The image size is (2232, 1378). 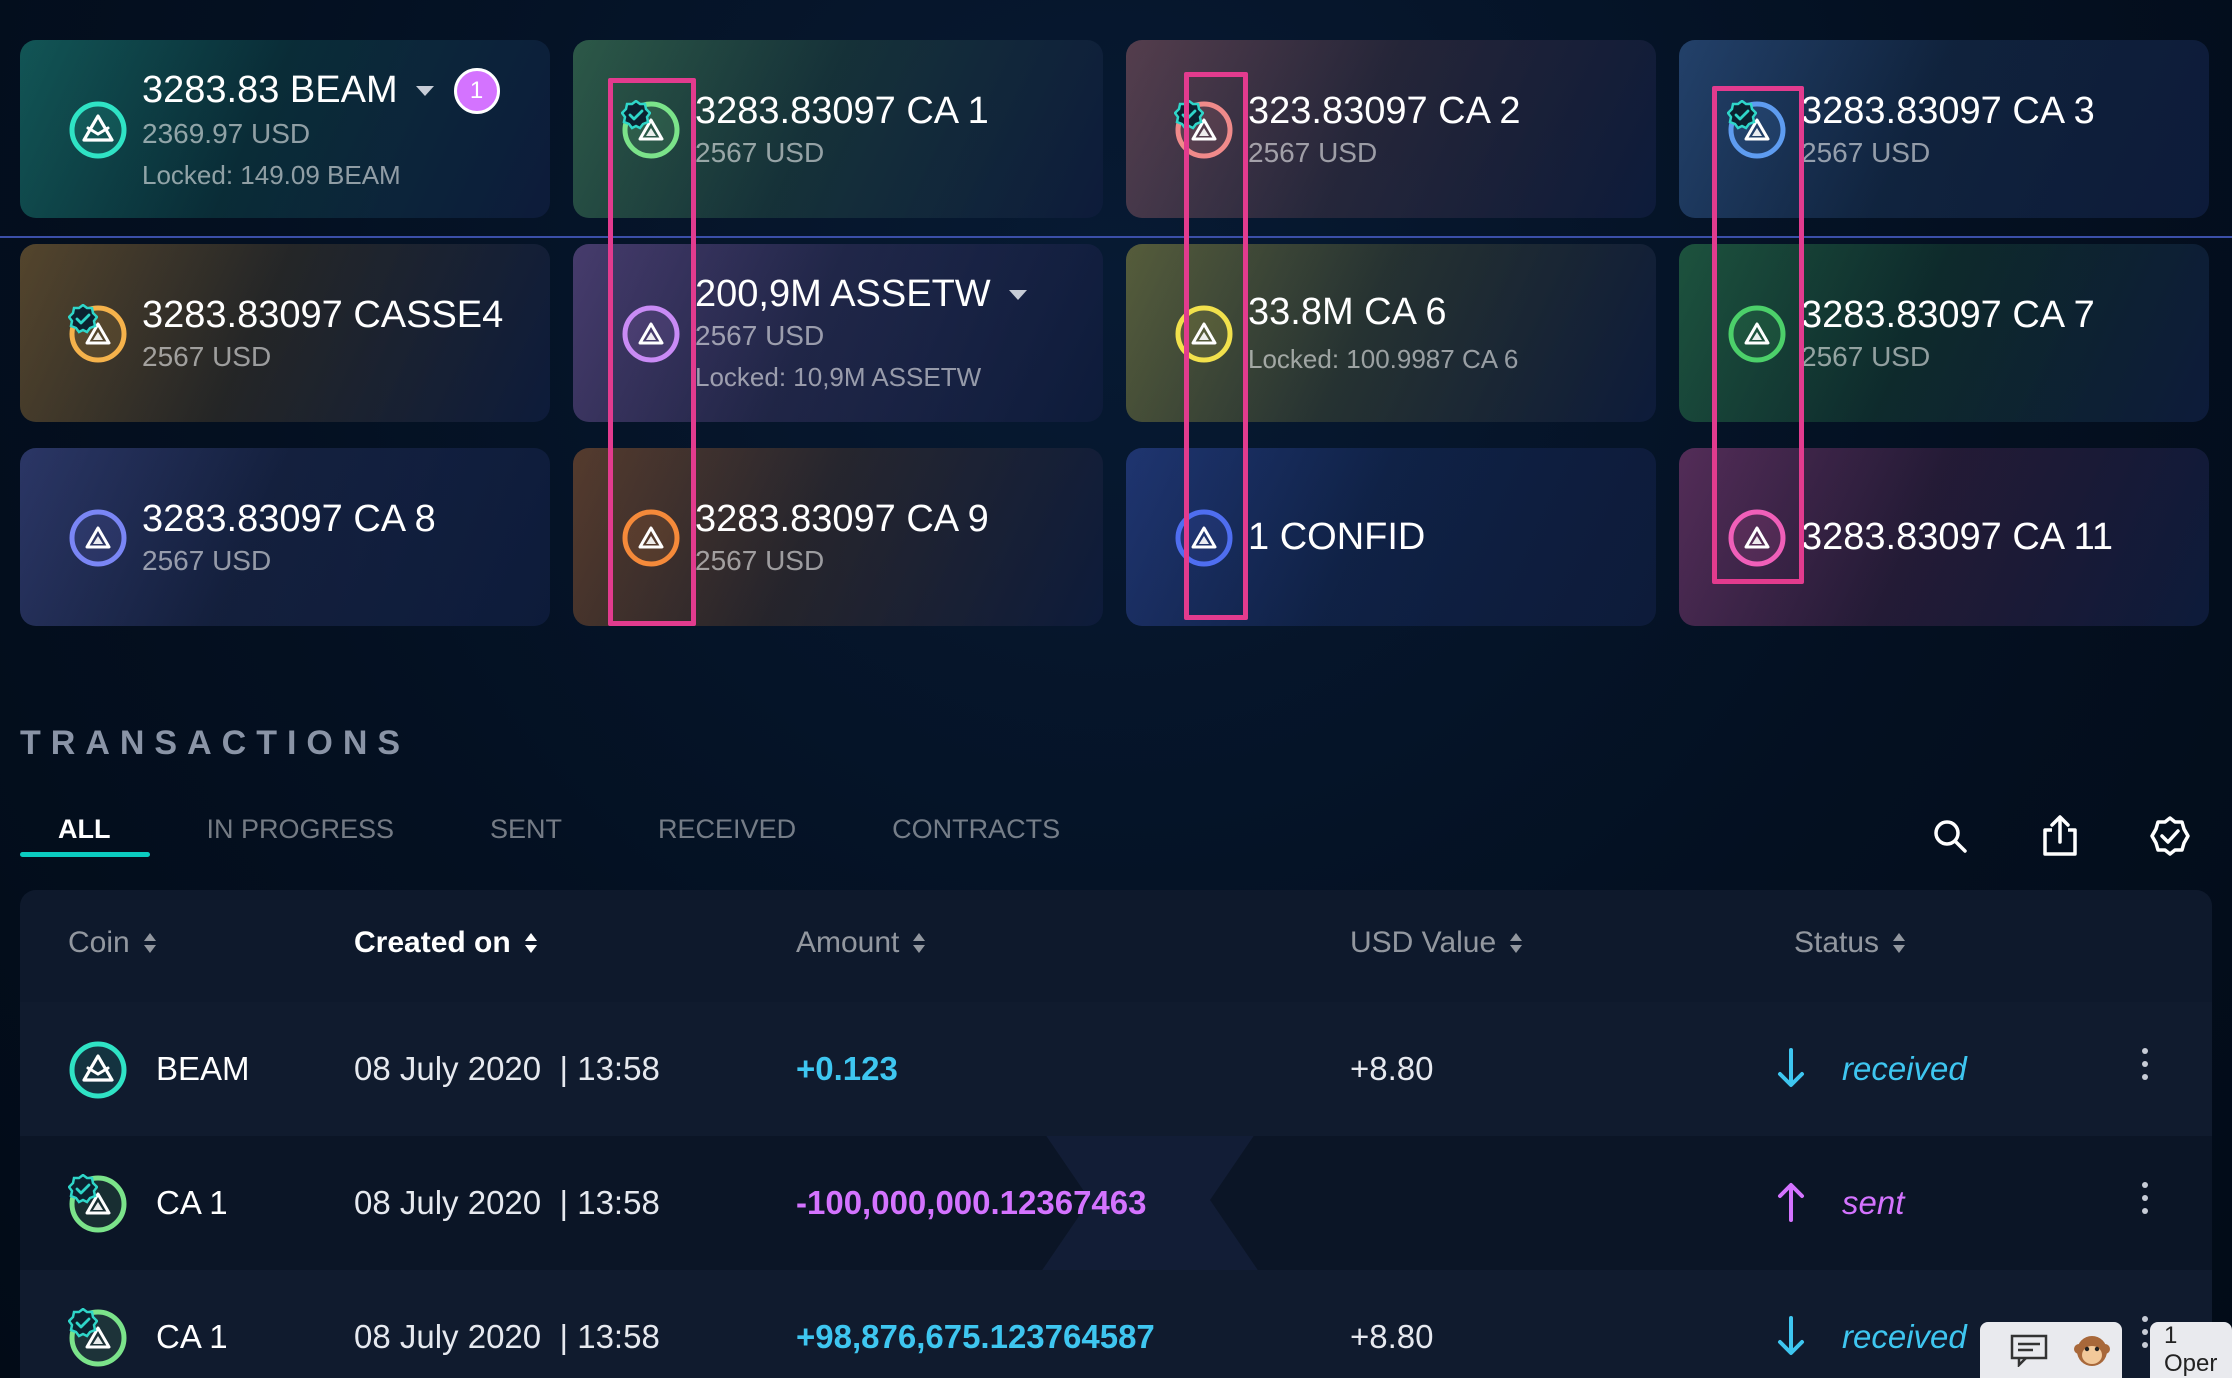 What do you see at coordinates (1948, 110) in the screenshot?
I see `card-amount: 3283.83097 CA 3` at bounding box center [1948, 110].